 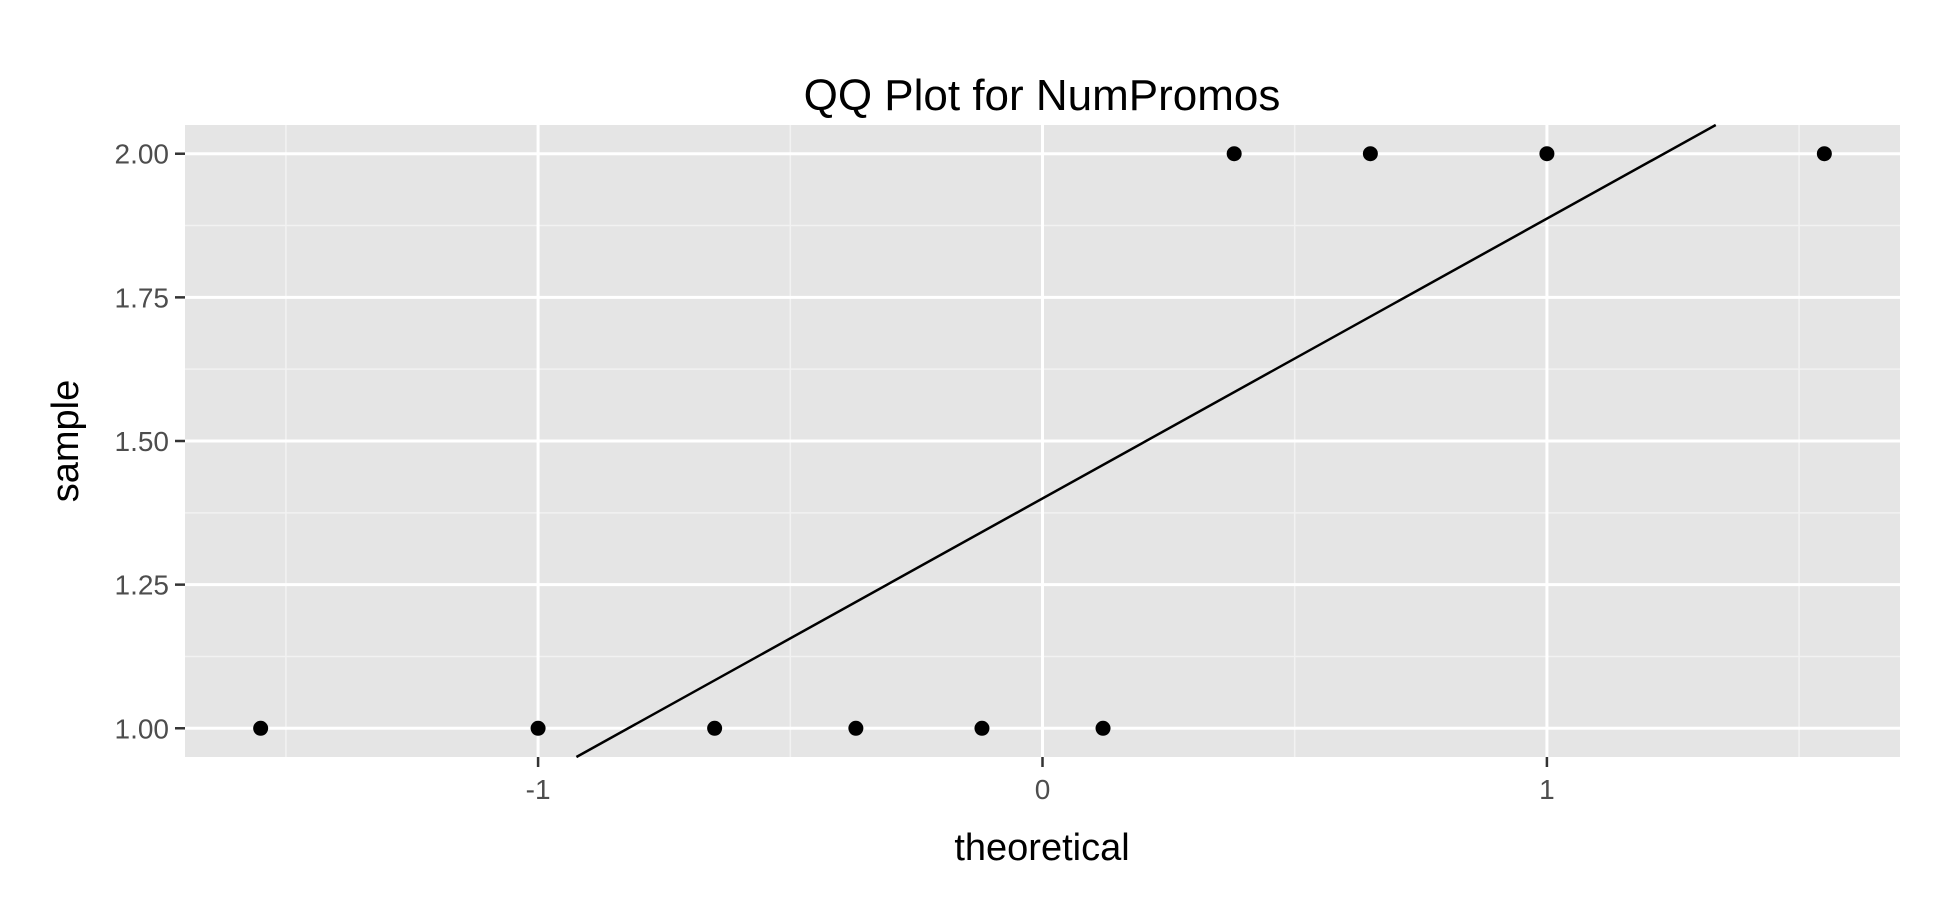 I want to click on x-tick-label-1: 0, so click(x=1043, y=789).